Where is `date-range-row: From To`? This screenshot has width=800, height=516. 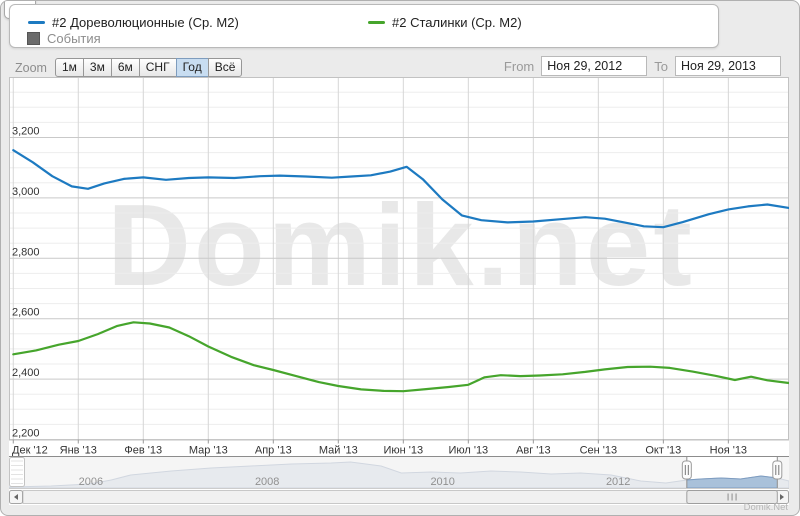
date-range-row: From To is located at coordinates (642, 66).